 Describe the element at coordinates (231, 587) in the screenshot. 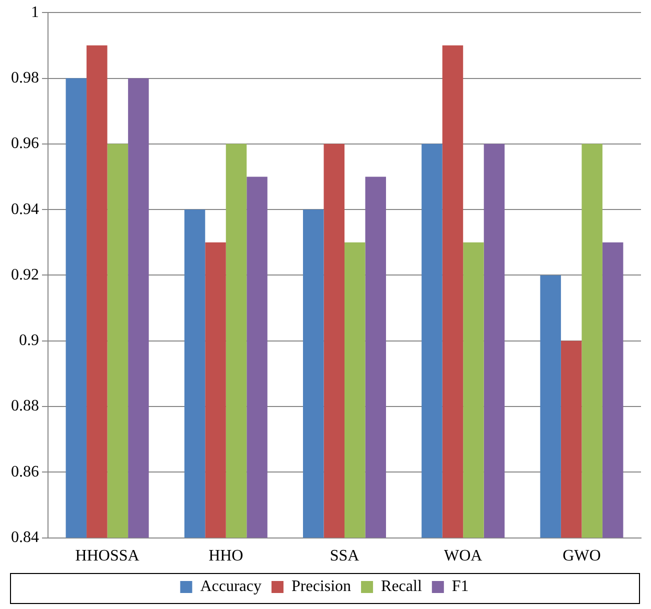

I see `legend-label: Accuracy` at that location.